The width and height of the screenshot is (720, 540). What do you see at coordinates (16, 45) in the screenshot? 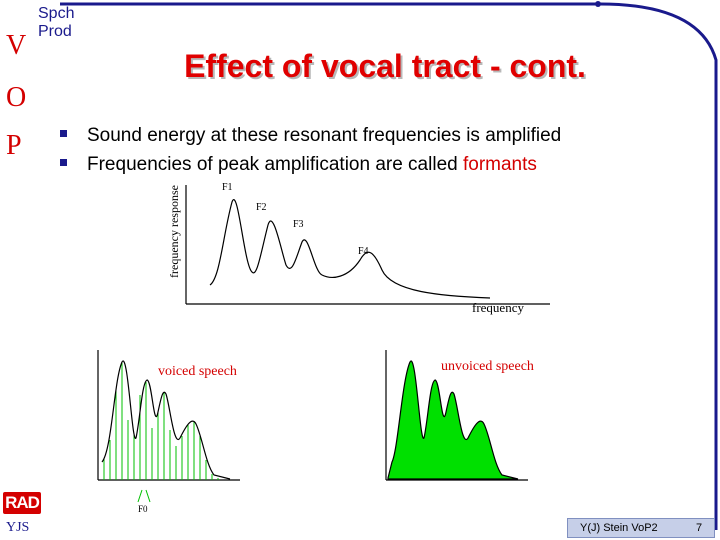
I see `vop-letter-v: V` at bounding box center [16, 45].